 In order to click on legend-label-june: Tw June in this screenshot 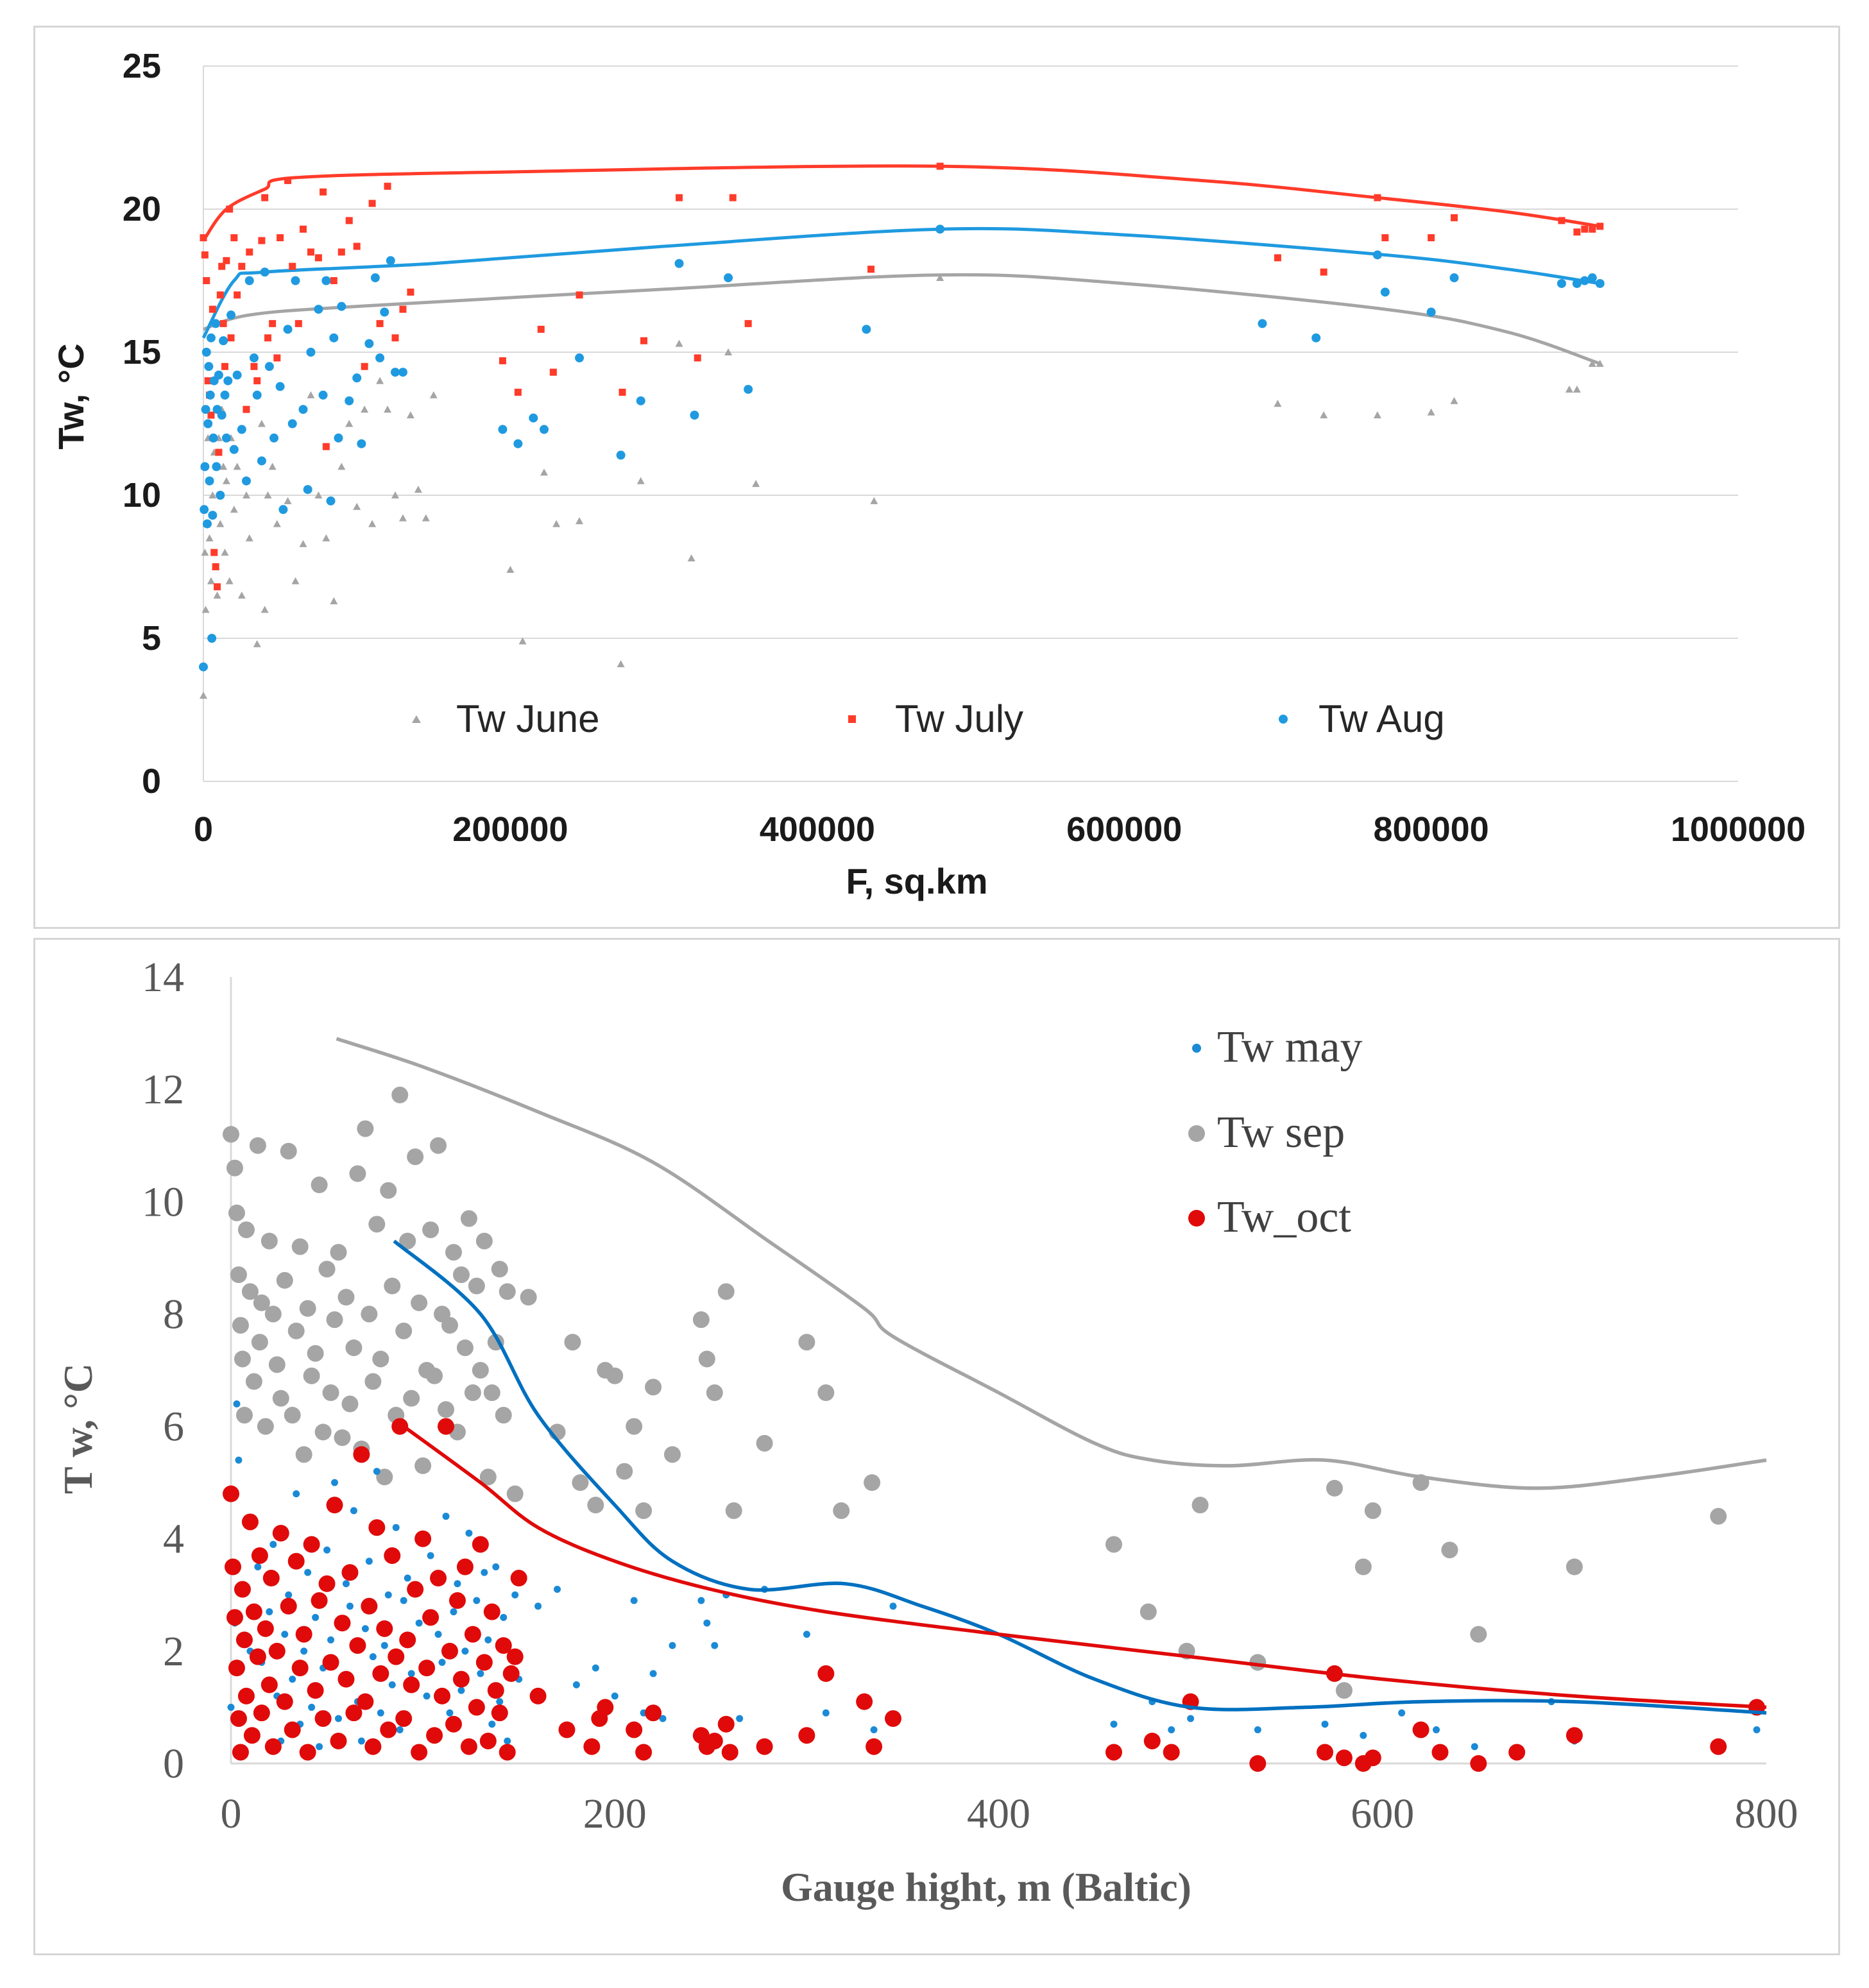, I will do `click(528, 718)`.